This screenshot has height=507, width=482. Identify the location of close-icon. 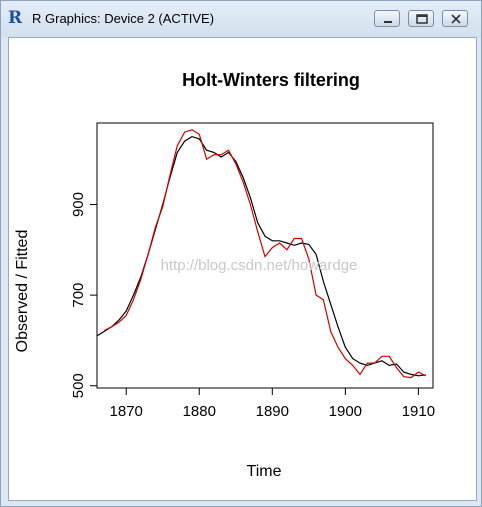
(456, 19).